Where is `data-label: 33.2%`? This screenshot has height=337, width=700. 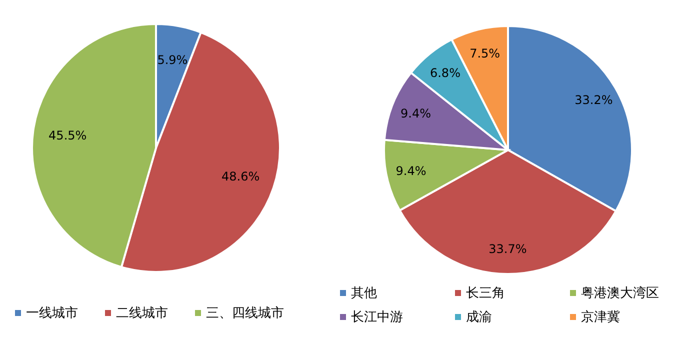
data-label: 33.2% is located at coordinates (593, 100).